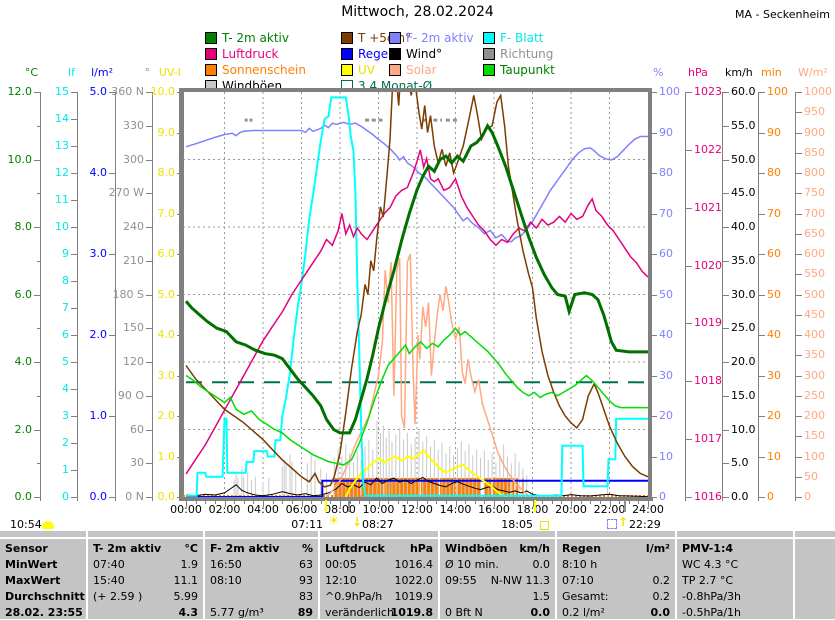 Image resolution: width=835 pixels, height=620 pixels. What do you see at coordinates (421, 70) in the screenshot?
I see `legend-label: Solar` at bounding box center [421, 70].